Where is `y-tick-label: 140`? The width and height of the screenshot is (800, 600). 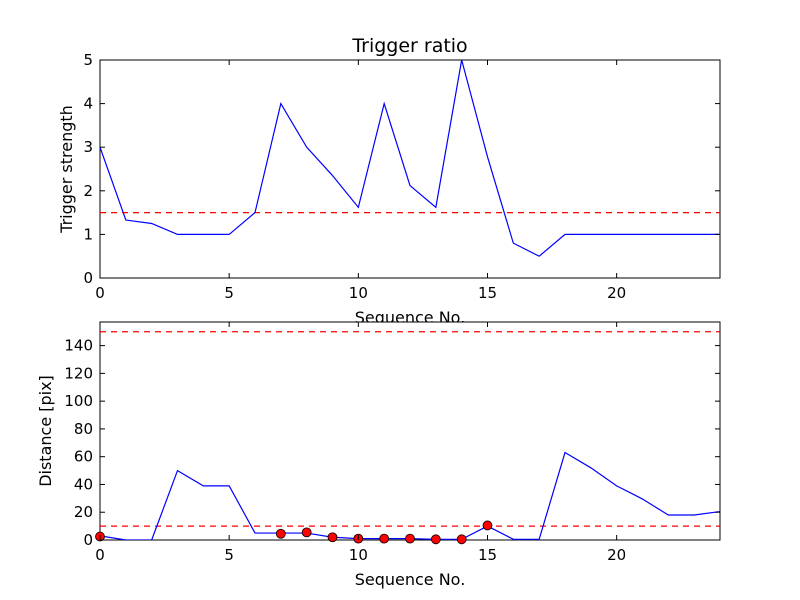
y-tick-label: 140 is located at coordinates (78, 346).